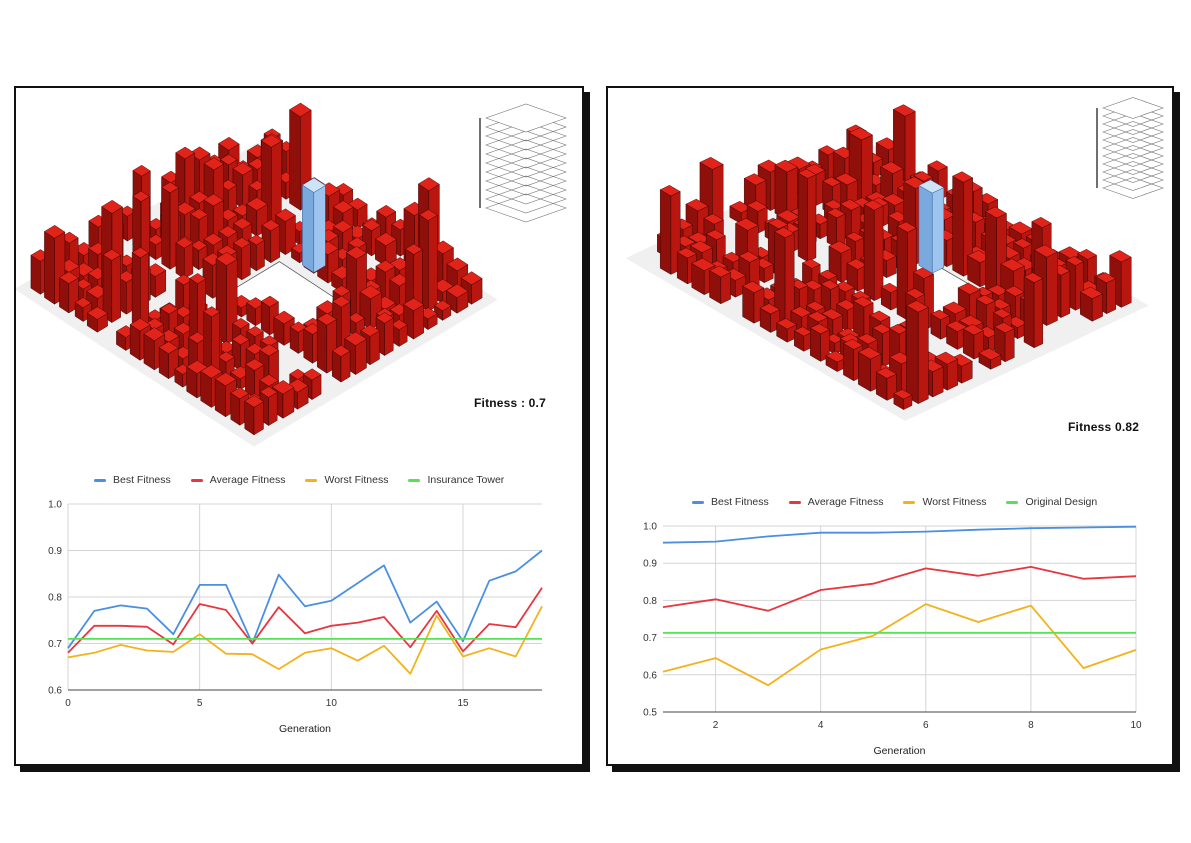 This screenshot has width=1191, height=843. I want to click on x-tick-label: 10, so click(1136, 725).